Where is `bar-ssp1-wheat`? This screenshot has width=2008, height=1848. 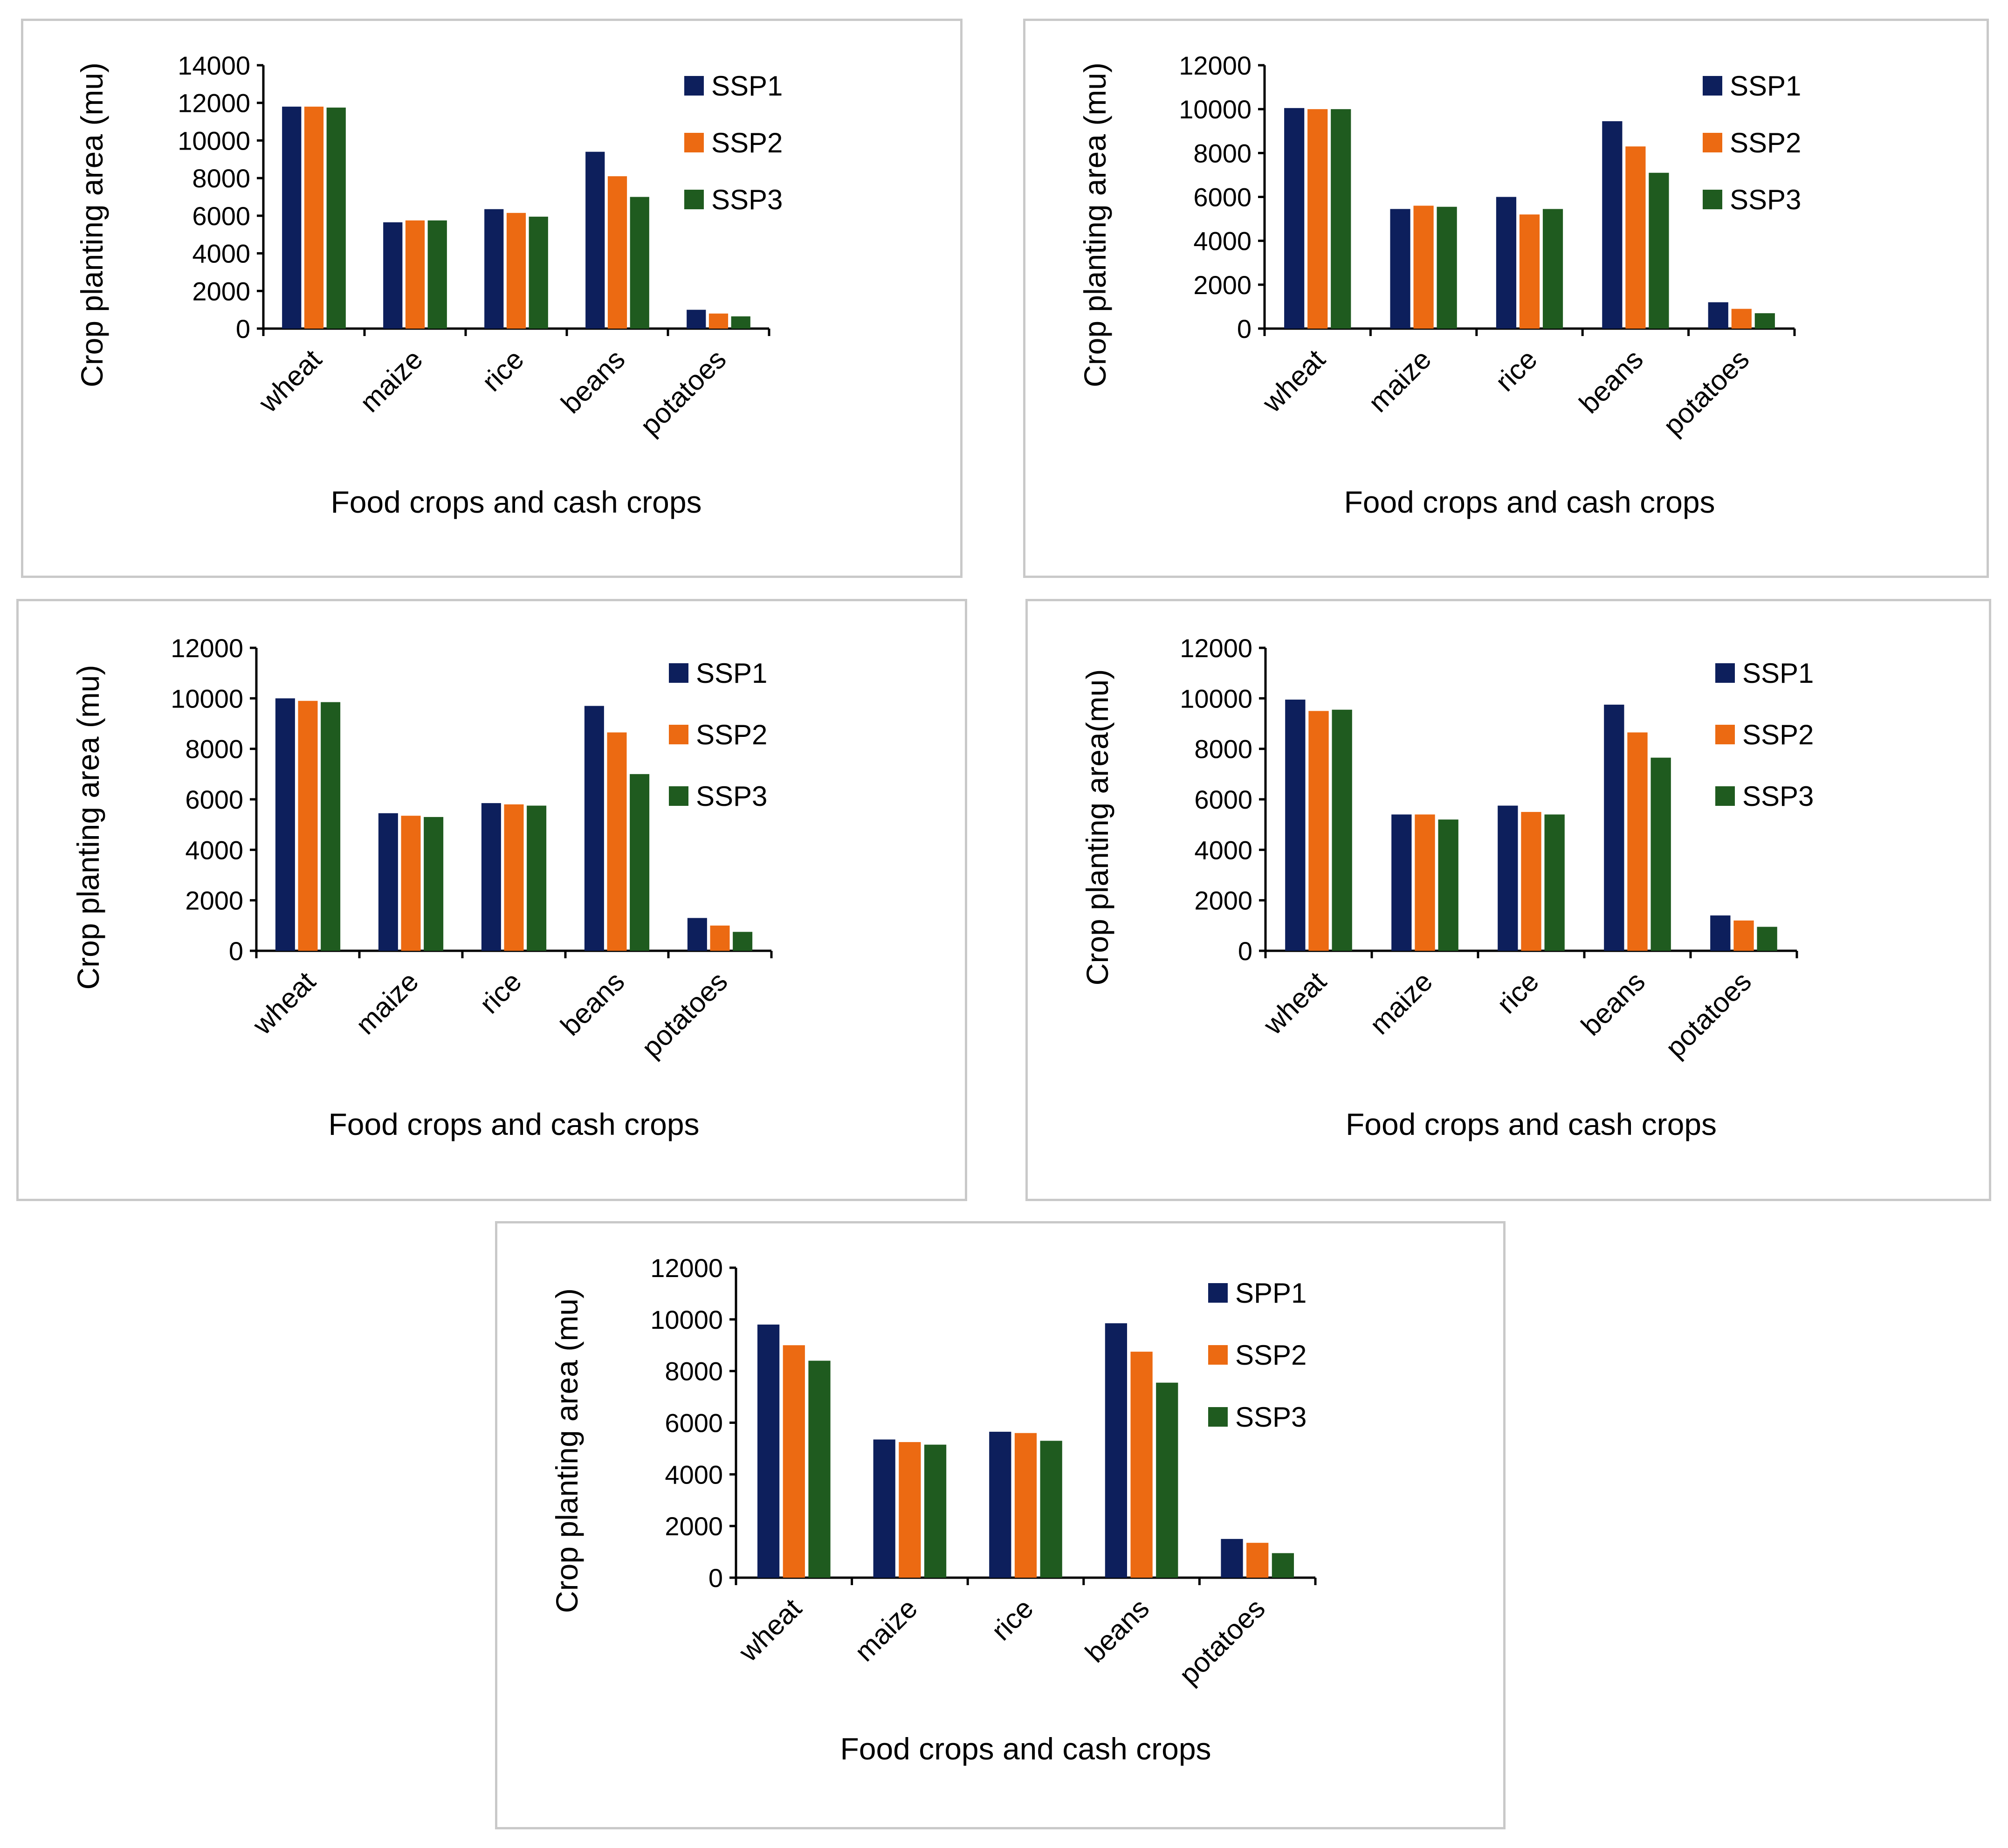
bar-ssp1-wheat is located at coordinates (292, 217).